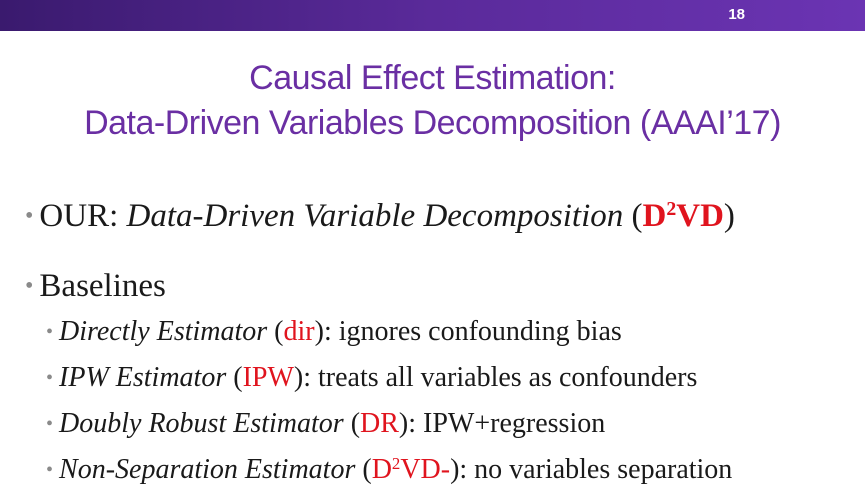 This screenshot has height=504, width=865. Describe the element at coordinates (381, 469) in the screenshot. I see `abbr-part-a: D` at that location.